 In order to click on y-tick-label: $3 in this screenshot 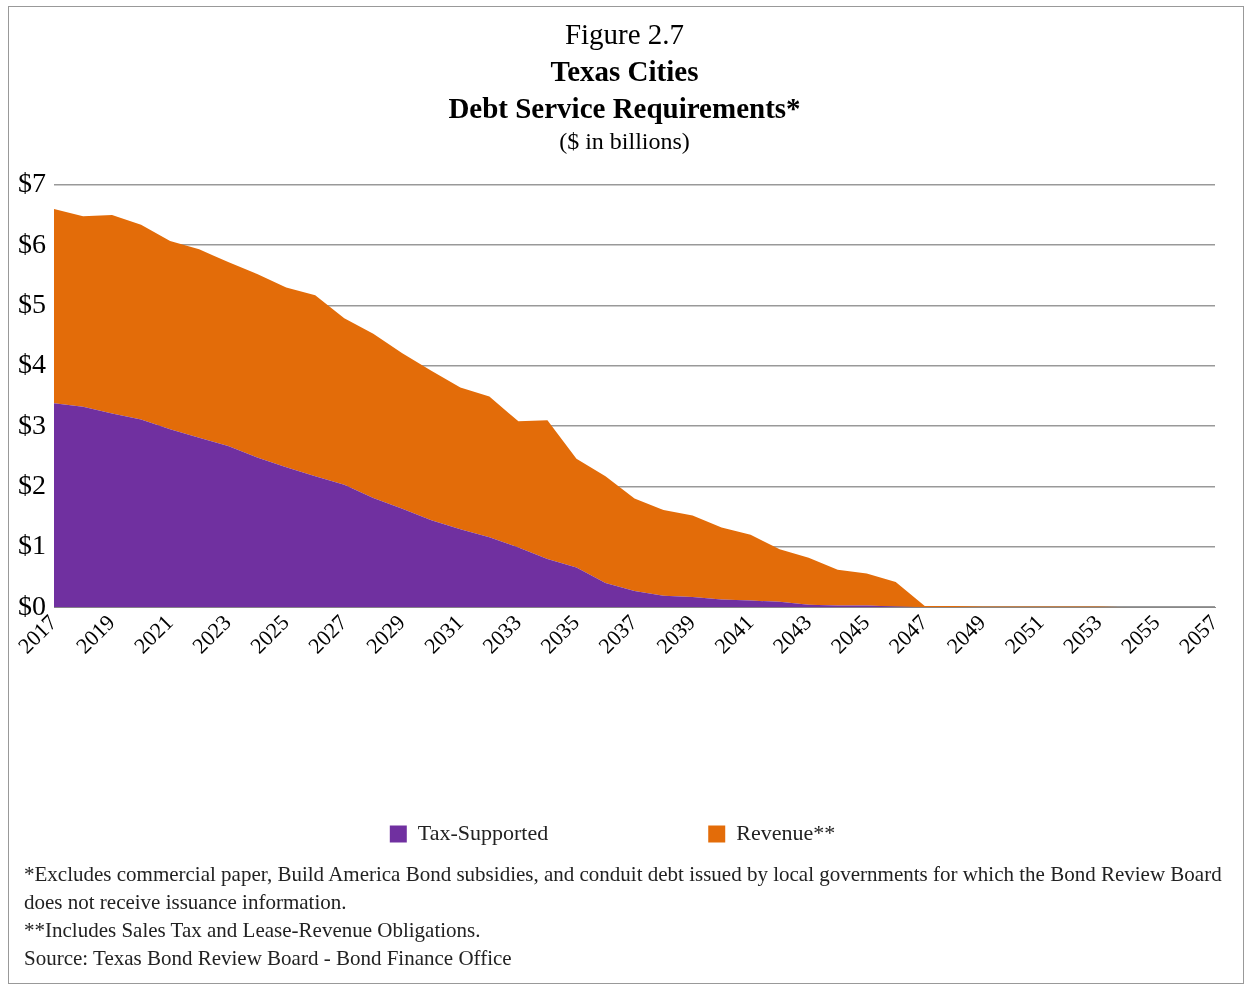, I will do `click(32, 424)`.